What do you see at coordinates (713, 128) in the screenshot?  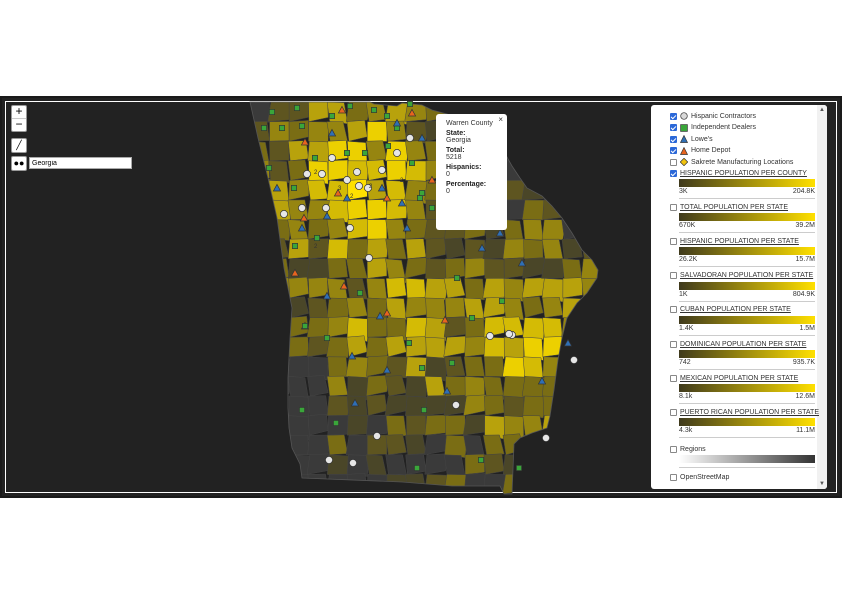 I see `legend-point-layer: Independent Dealers` at bounding box center [713, 128].